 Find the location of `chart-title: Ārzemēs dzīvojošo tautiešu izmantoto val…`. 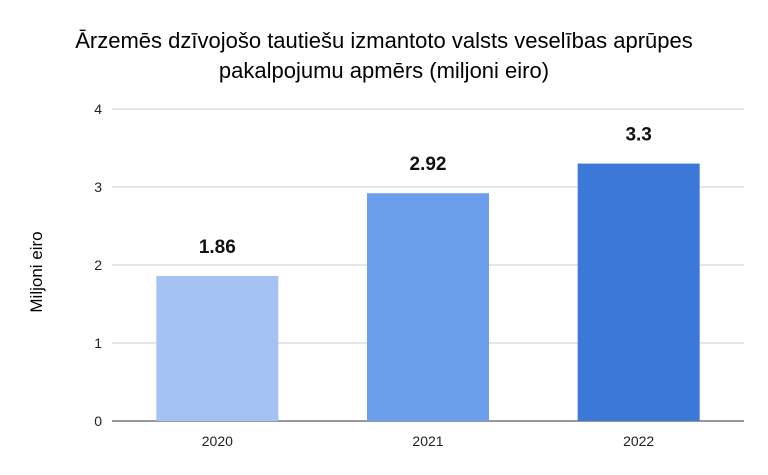

chart-title: Ārzemēs dzīvojošo tautiešu izmantoto val… is located at coordinates (384, 56).